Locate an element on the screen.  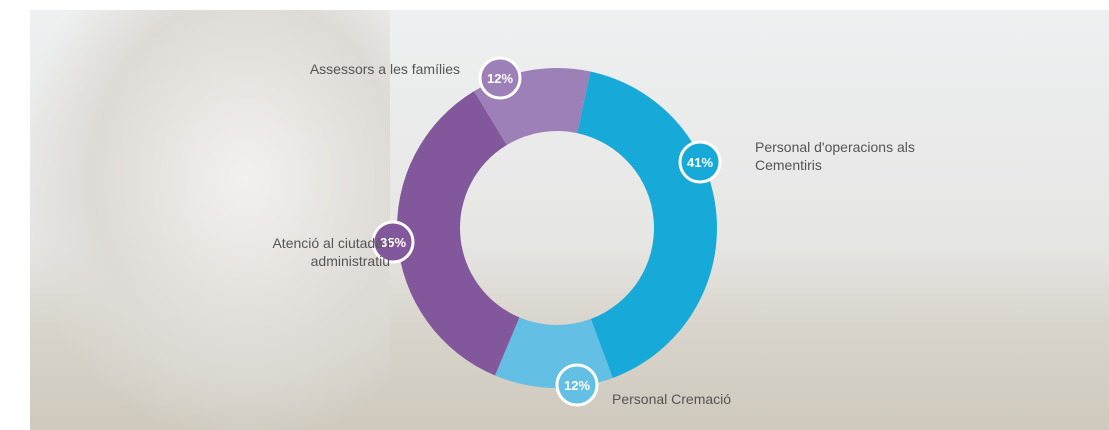
category-label: Atenció al ciutadà i administratiu is located at coordinates (331, 252).